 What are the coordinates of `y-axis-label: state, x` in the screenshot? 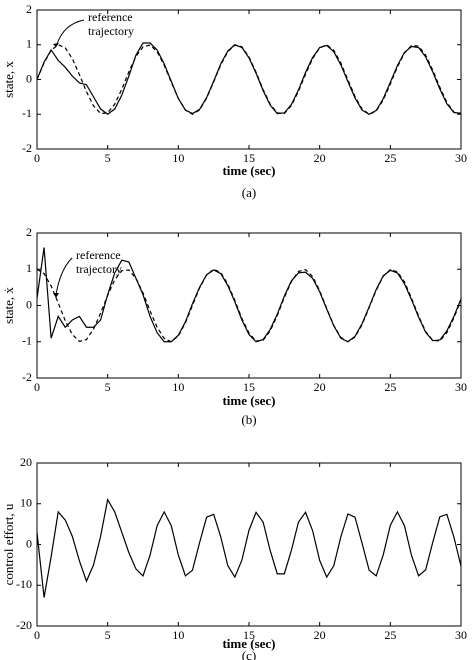 It's located at (8, 79).